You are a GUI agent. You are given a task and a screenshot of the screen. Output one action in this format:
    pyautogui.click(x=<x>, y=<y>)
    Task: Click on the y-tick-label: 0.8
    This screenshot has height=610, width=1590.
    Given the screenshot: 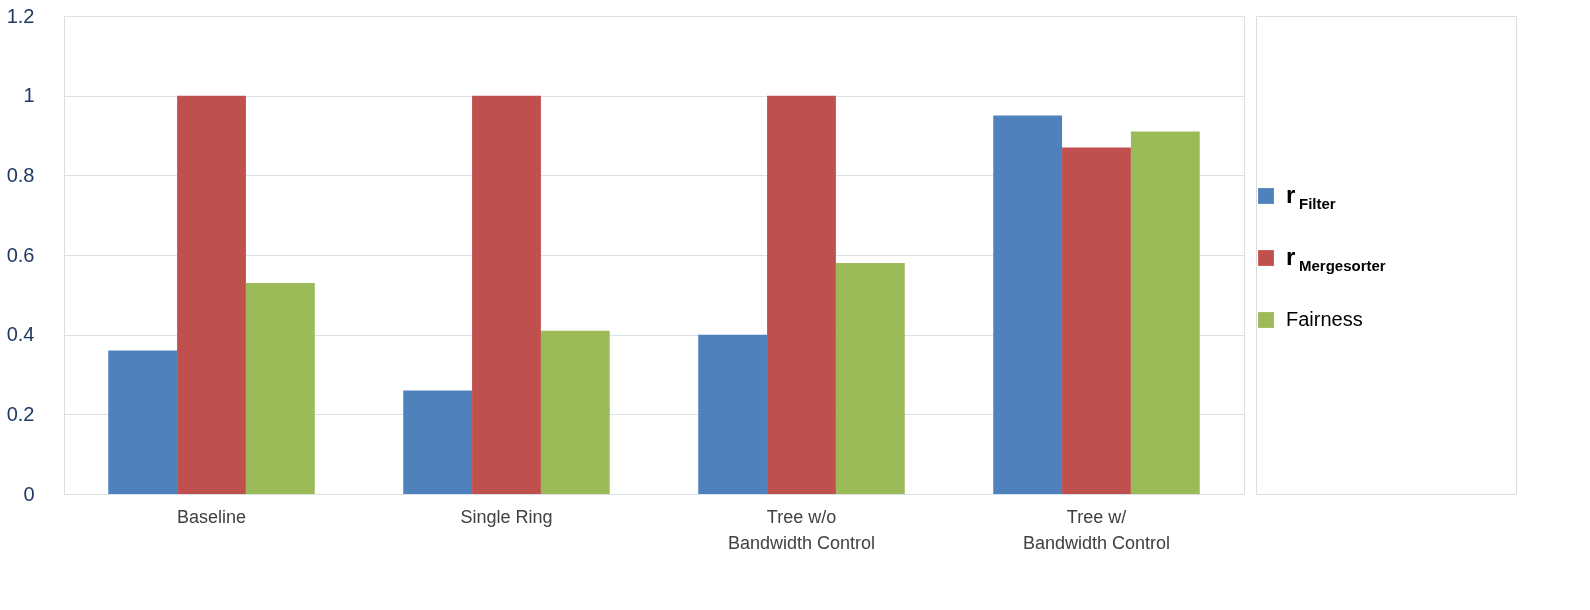 What is the action you would take?
    pyautogui.click(x=20, y=174)
    